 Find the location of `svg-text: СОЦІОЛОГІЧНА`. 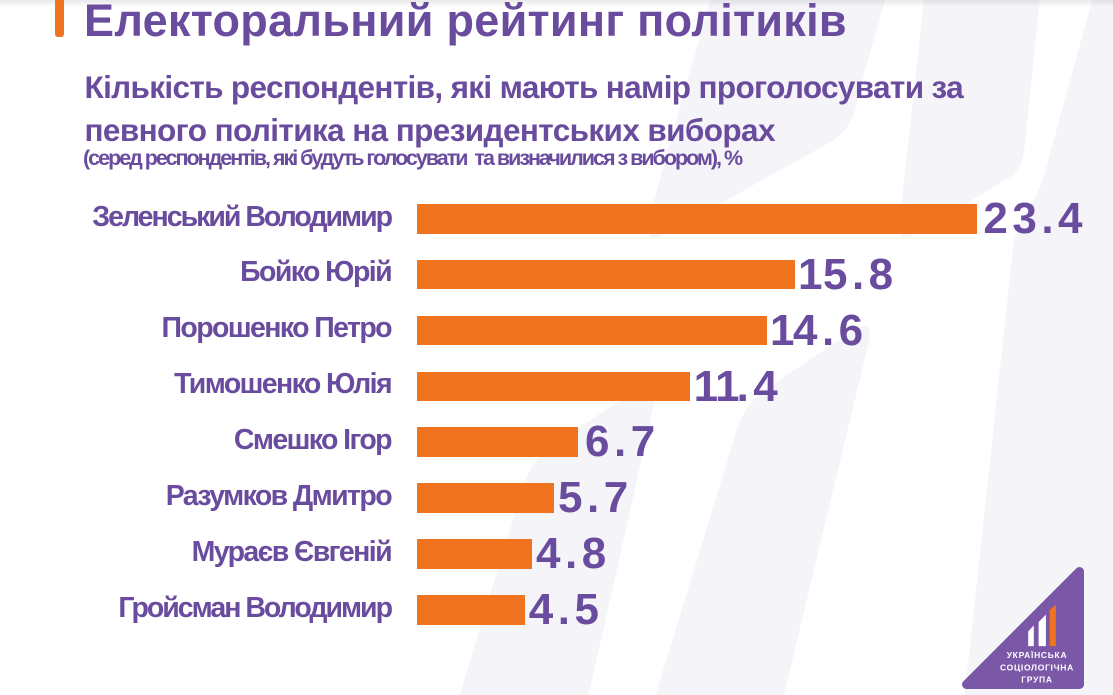

svg-text: СОЦІОЛОГІЧНА is located at coordinates (1037, 667).